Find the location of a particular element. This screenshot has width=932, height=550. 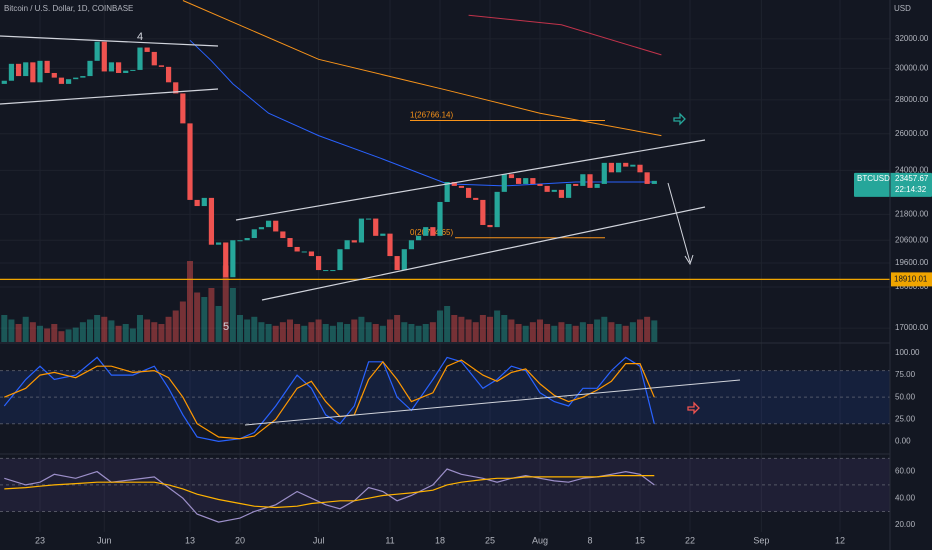

price-tag is located at coordinates (893, 184).